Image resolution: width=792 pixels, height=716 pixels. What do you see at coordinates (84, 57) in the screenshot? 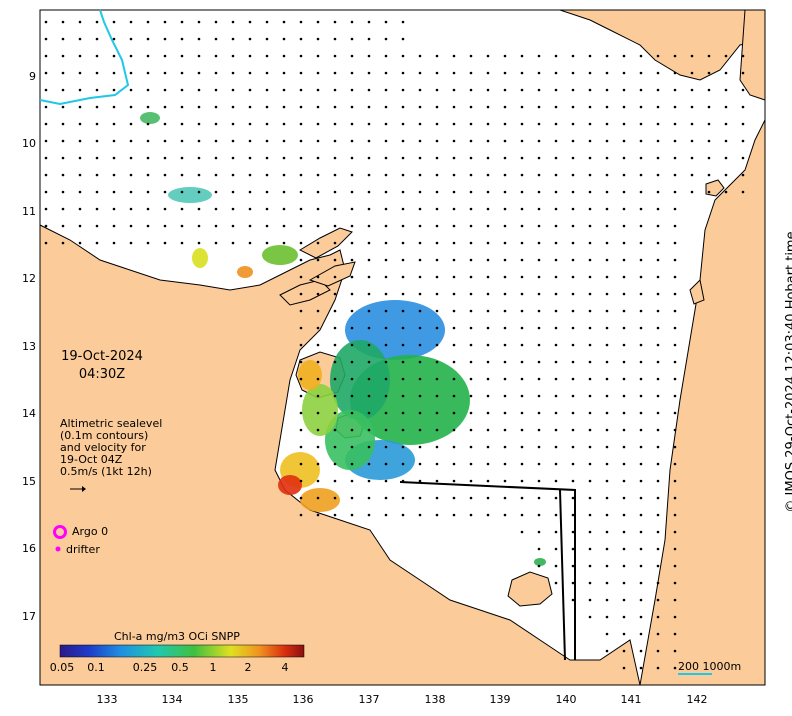
I see `cyan-boundary-line` at bounding box center [84, 57].